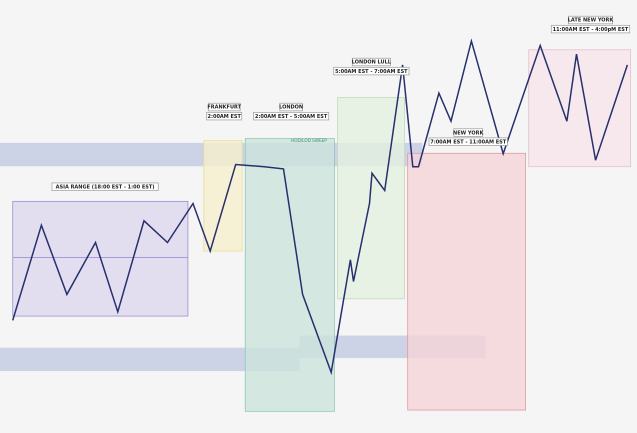  I want to click on label-asia: ASIA RANGE (18:00 EST - 1:00 EST), so click(105, 186).